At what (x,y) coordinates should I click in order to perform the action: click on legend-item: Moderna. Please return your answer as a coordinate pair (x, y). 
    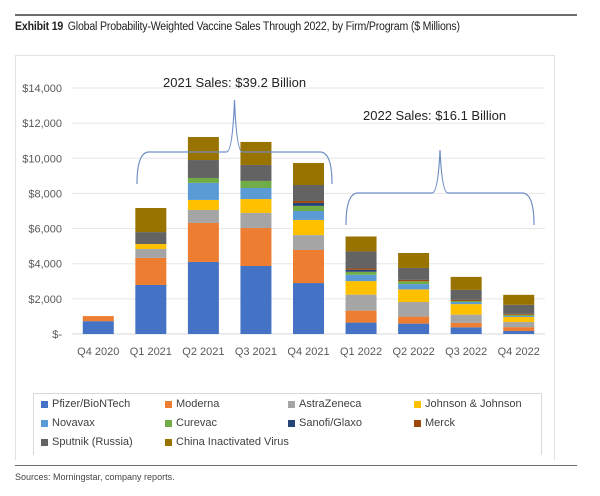
    Looking at the image, I should click on (192, 404).